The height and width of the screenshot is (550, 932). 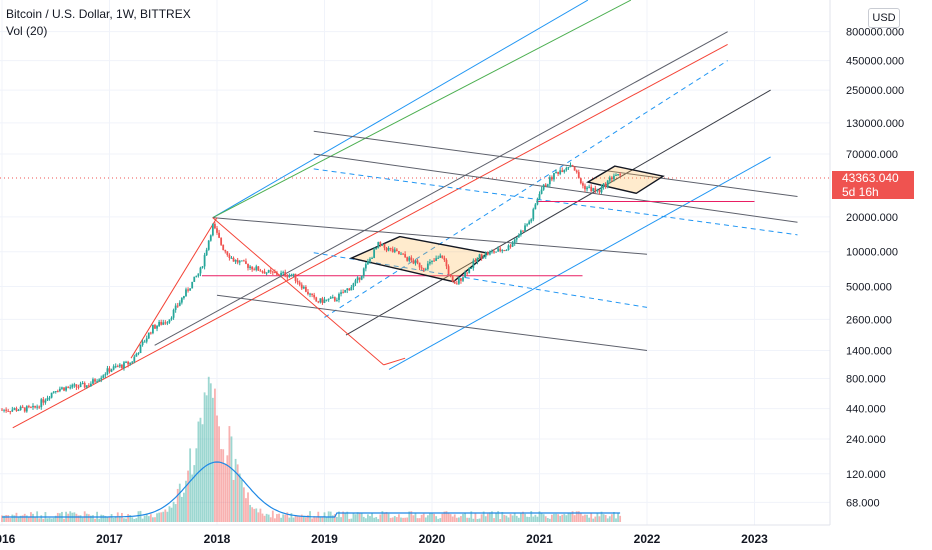 I want to click on symbol-title: Bitcoin / U.S. Dollar, 1W, BITTREX, so click(x=98, y=14).